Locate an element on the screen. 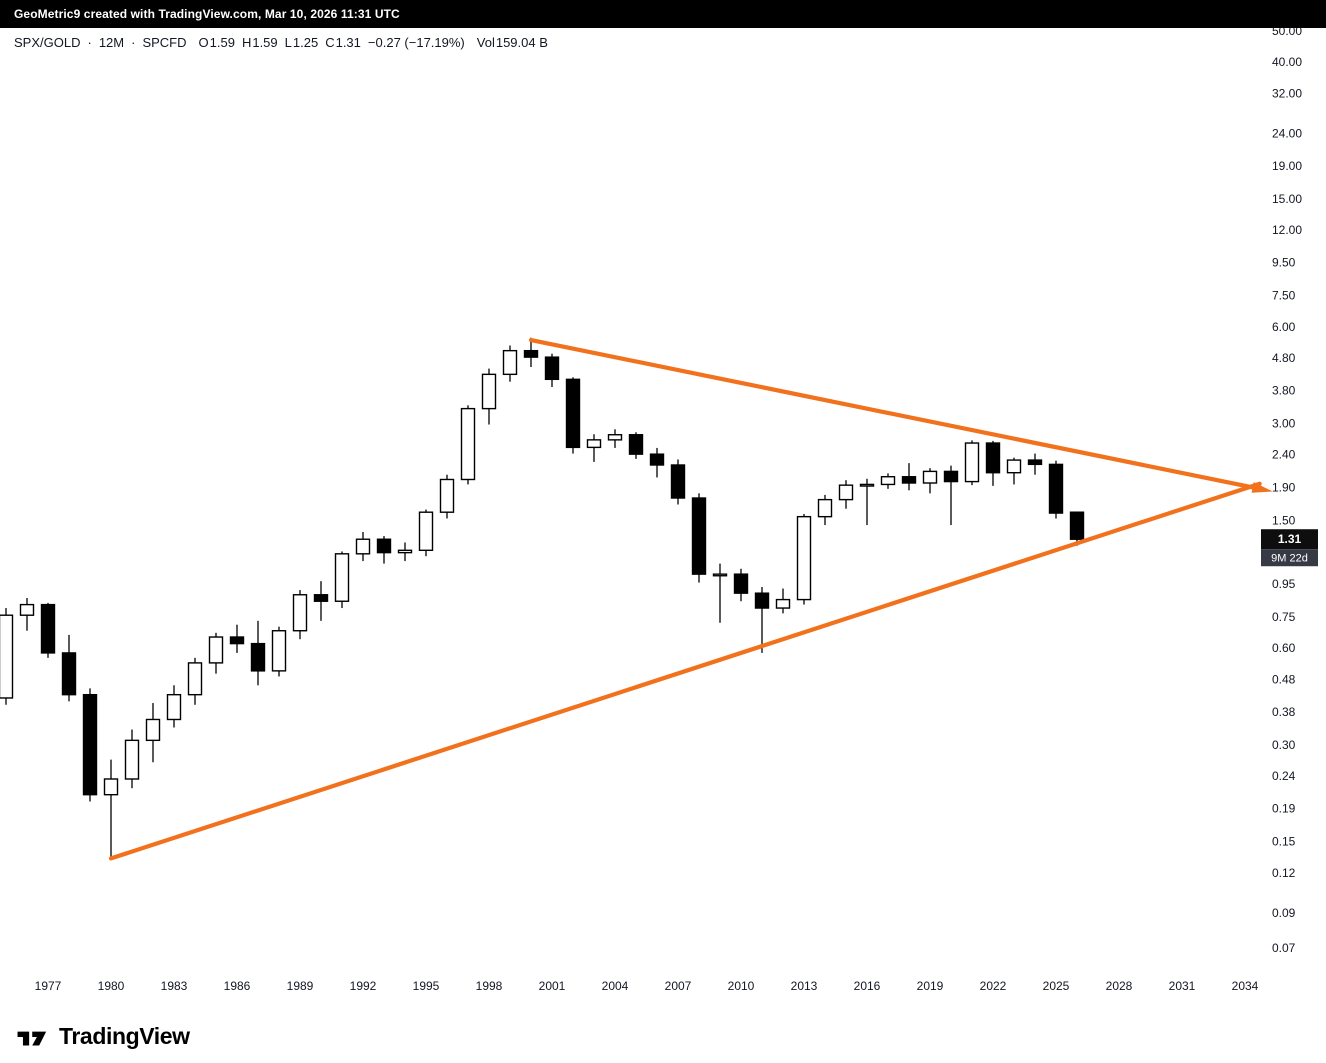 The height and width of the screenshot is (1063, 1326). candle-body-1988 is located at coordinates (279, 651).